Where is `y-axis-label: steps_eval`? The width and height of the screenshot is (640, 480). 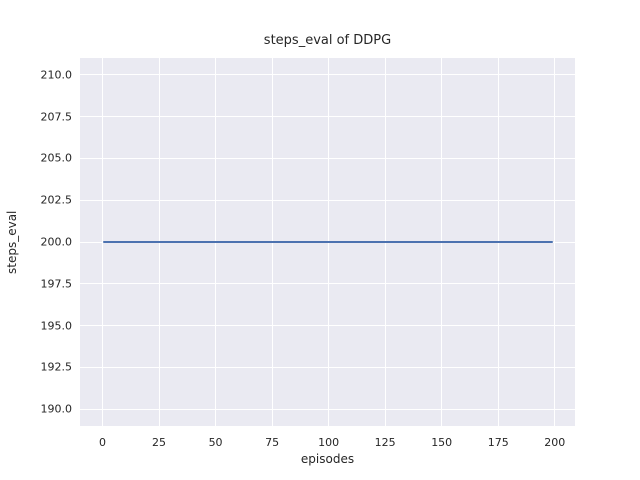 y-axis-label: steps_eval is located at coordinates (12, 242).